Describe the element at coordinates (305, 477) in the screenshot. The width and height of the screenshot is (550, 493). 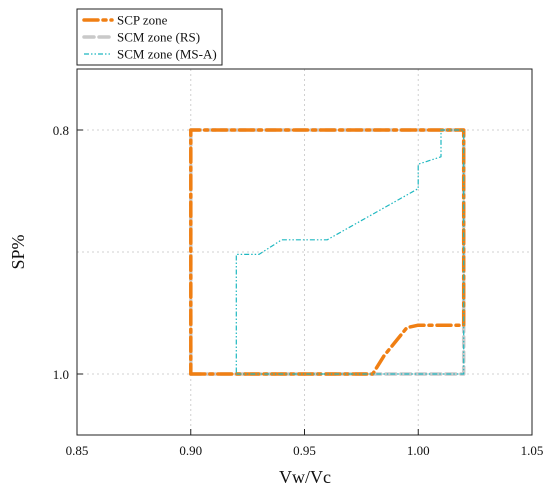
I see `x-axis-title: Vw/Vc` at that location.